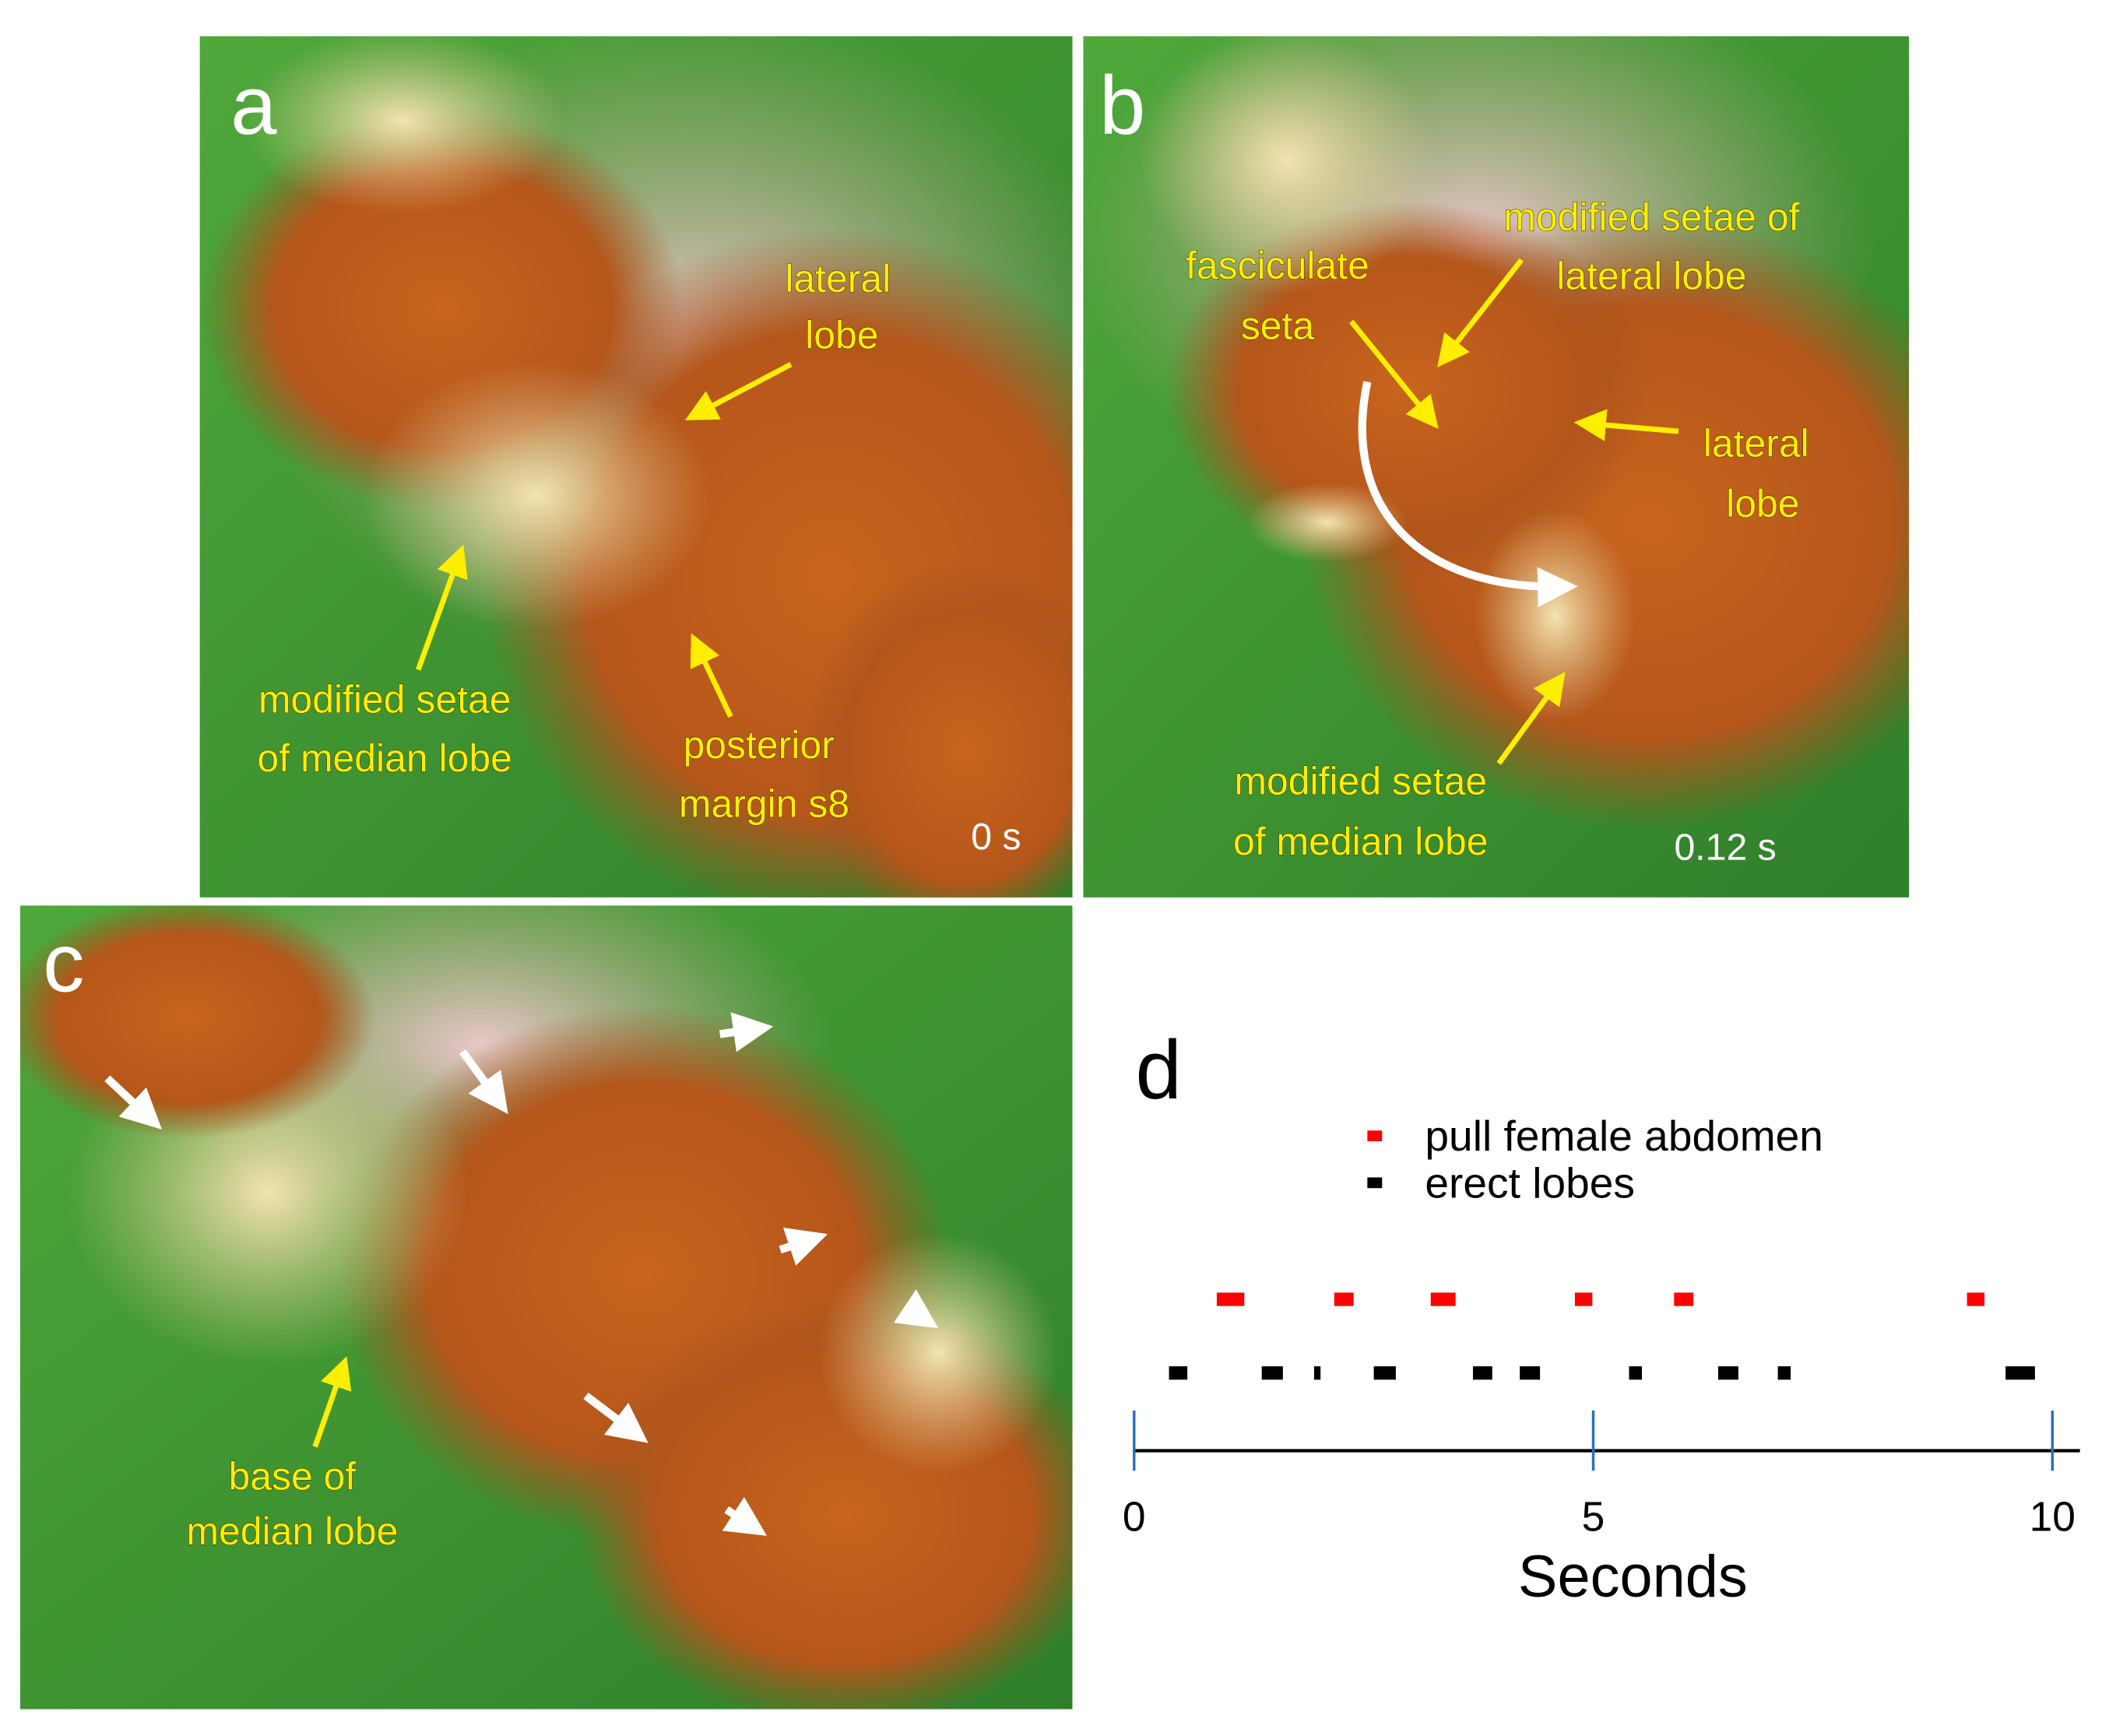 Image resolution: width=2102 pixels, height=1736 pixels. What do you see at coordinates (1277, 265) in the screenshot?
I see `annotation: fasciculate` at bounding box center [1277, 265].